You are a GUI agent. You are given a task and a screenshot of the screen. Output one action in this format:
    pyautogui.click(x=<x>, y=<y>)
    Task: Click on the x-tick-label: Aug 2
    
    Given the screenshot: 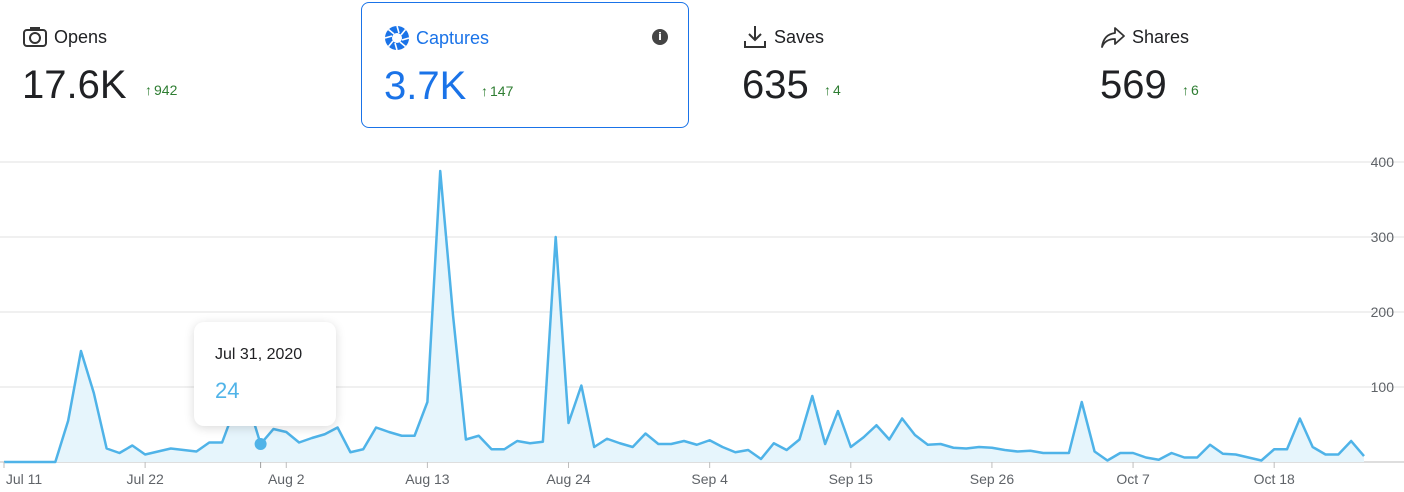 What is the action you would take?
    pyautogui.click(x=286, y=479)
    